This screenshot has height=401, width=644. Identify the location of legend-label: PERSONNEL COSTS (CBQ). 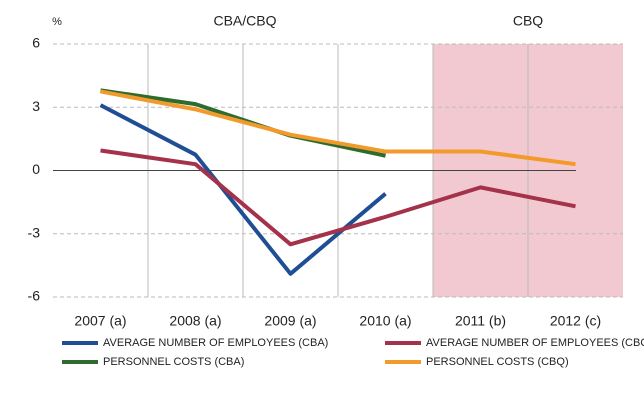
(497, 362).